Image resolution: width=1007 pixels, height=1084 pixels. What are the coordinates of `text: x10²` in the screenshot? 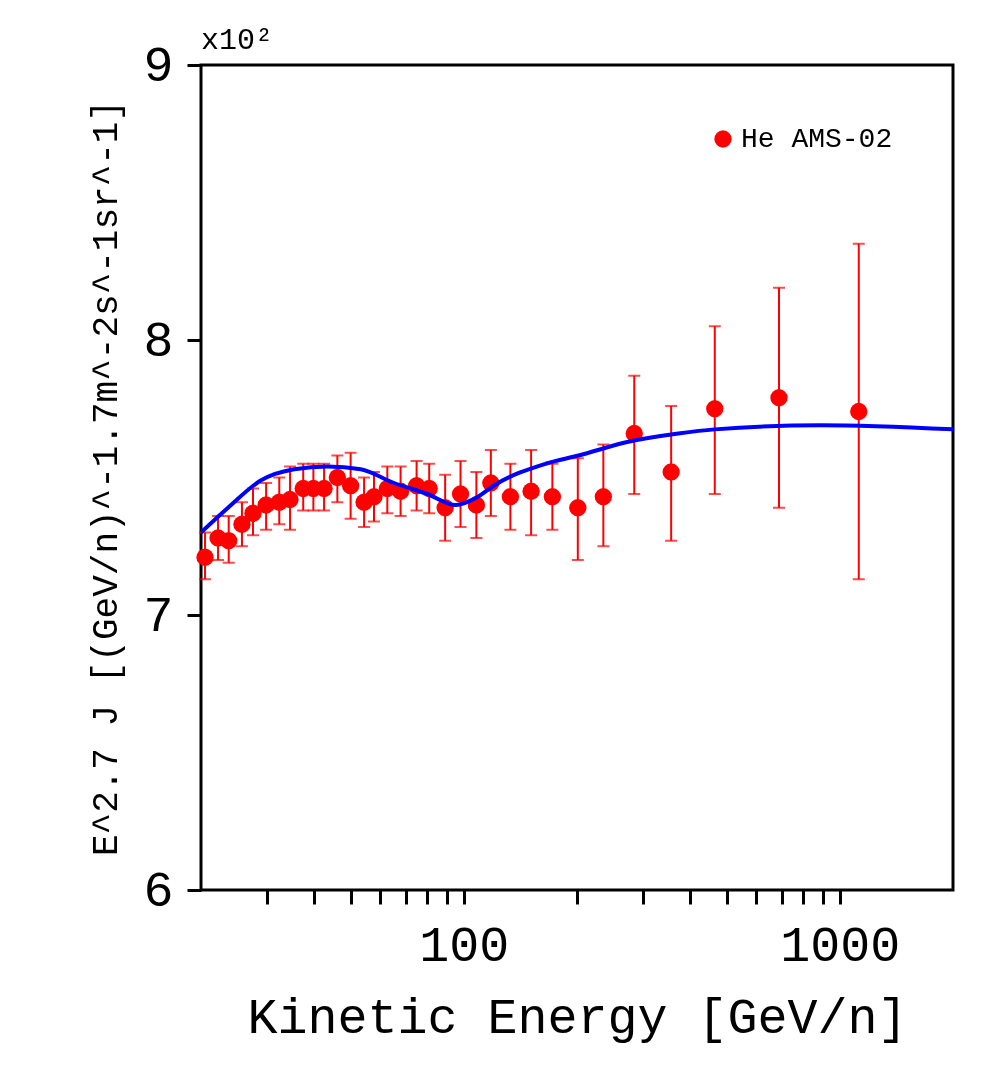 It's located at (237, 41).